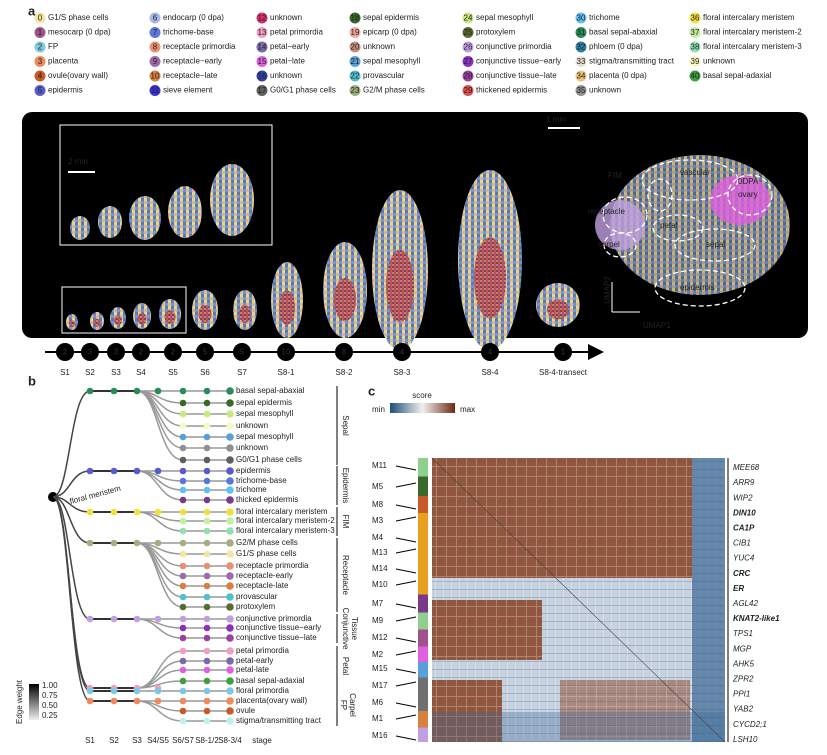 This screenshot has height=755, width=827. Describe the element at coordinates (141, 372) in the screenshot. I see `stage-name: S4` at that location.